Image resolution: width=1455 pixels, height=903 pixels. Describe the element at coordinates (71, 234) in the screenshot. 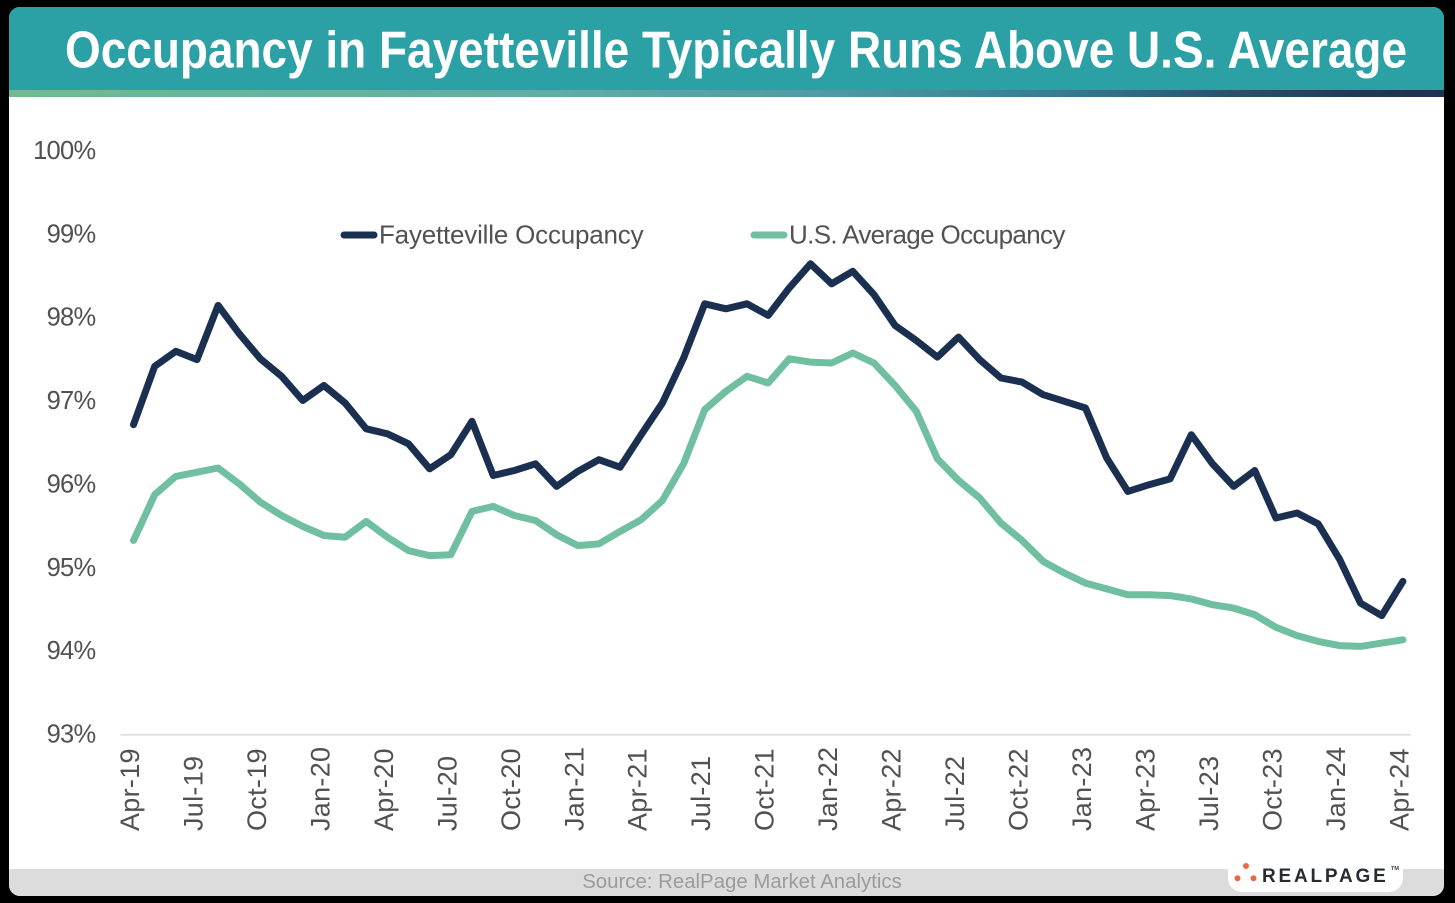

I see `svg-text: 99%` at that location.